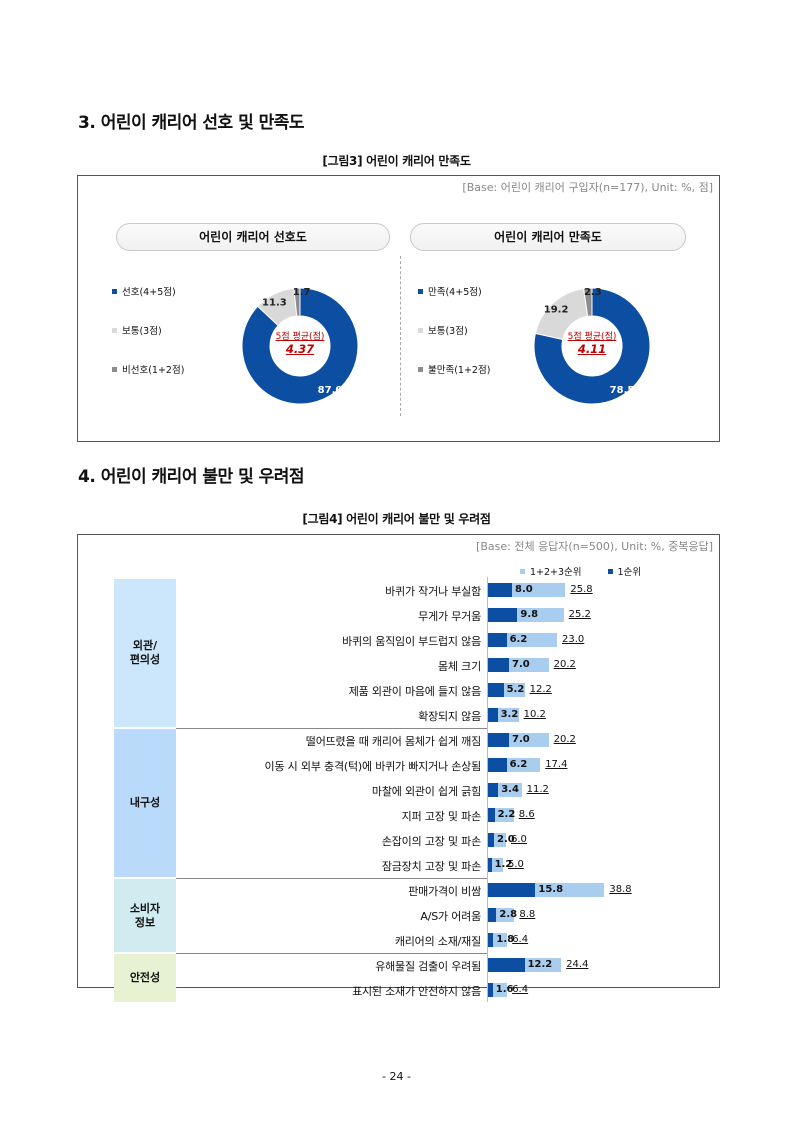 The height and width of the screenshot is (1121, 793). I want to click on legend-item: 만족(4+5점), so click(450, 291).